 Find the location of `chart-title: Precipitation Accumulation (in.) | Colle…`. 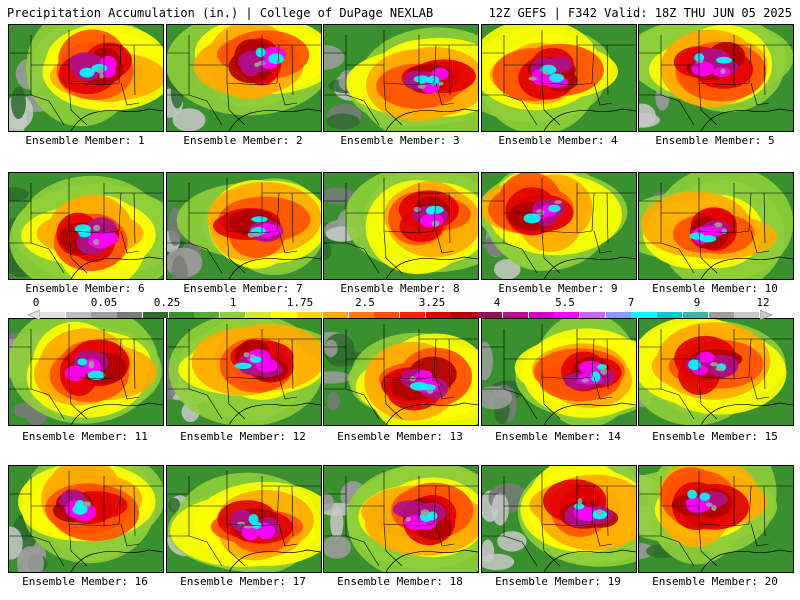

chart-title: Precipitation Accumulation (in.) | Colle… is located at coordinates (220, 13).